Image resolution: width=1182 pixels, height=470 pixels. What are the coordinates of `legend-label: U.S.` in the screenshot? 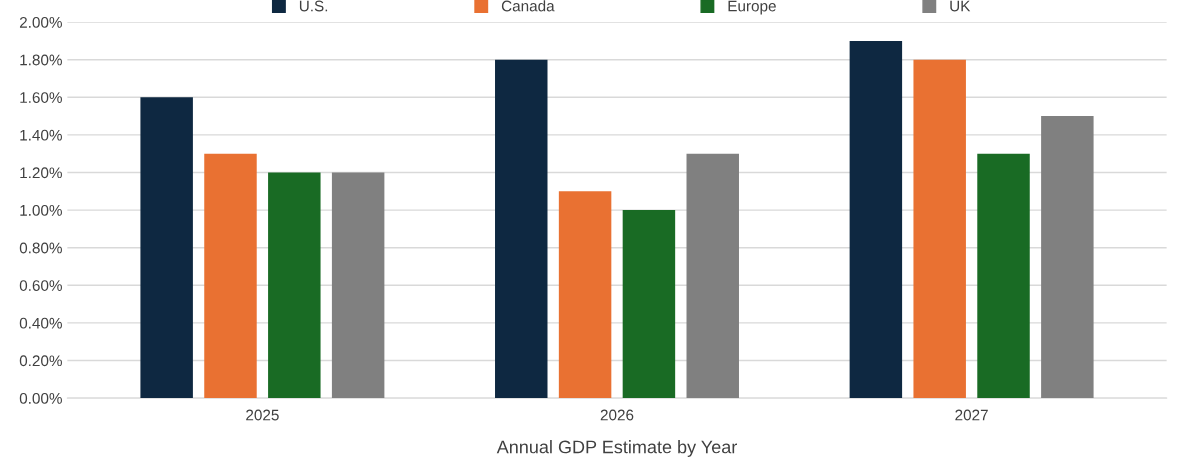 It's located at (313, 6).